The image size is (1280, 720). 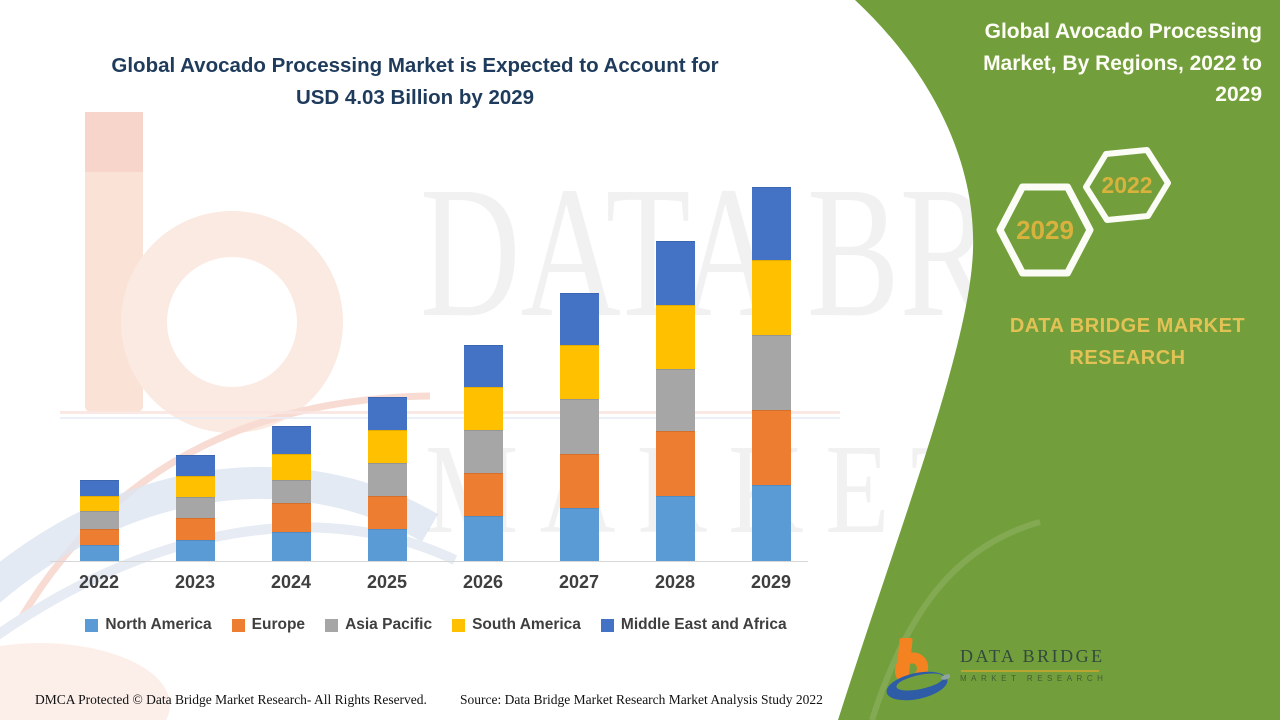 What do you see at coordinates (483, 582) in the screenshot?
I see `x-axis-label: 2026` at bounding box center [483, 582].